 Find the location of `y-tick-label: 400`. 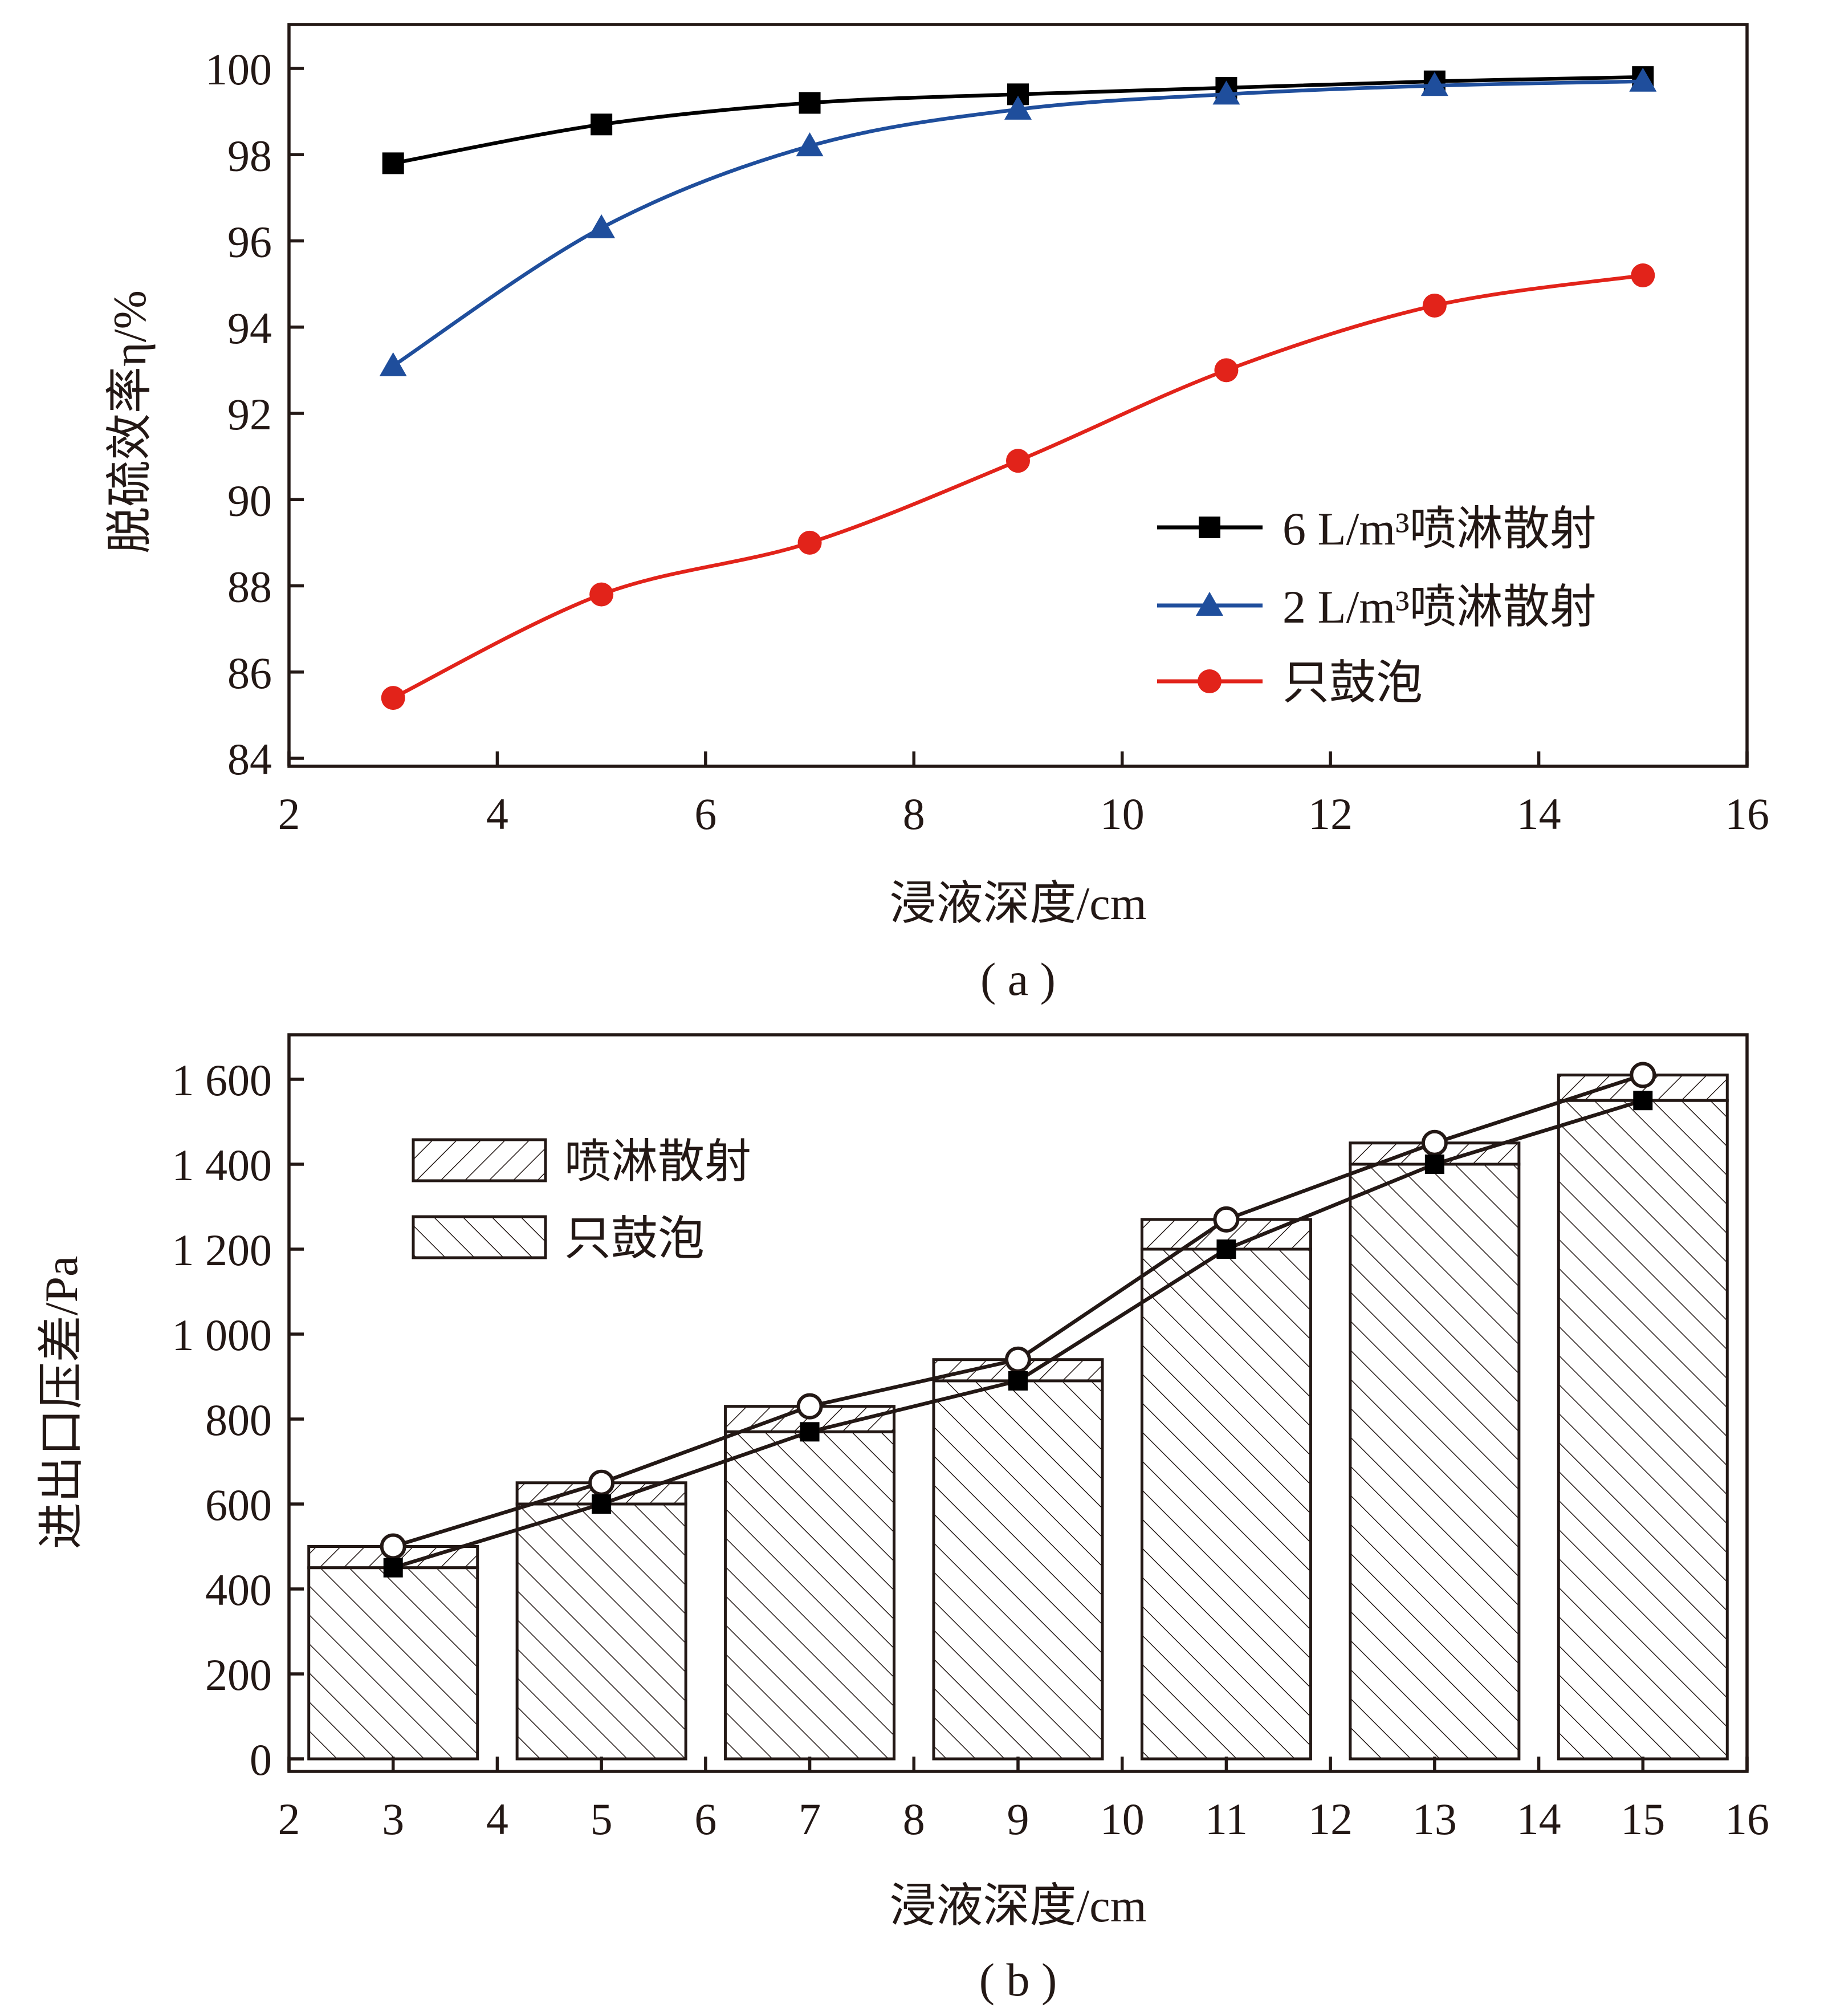

y-tick-label: 400 is located at coordinates (238, 1590).